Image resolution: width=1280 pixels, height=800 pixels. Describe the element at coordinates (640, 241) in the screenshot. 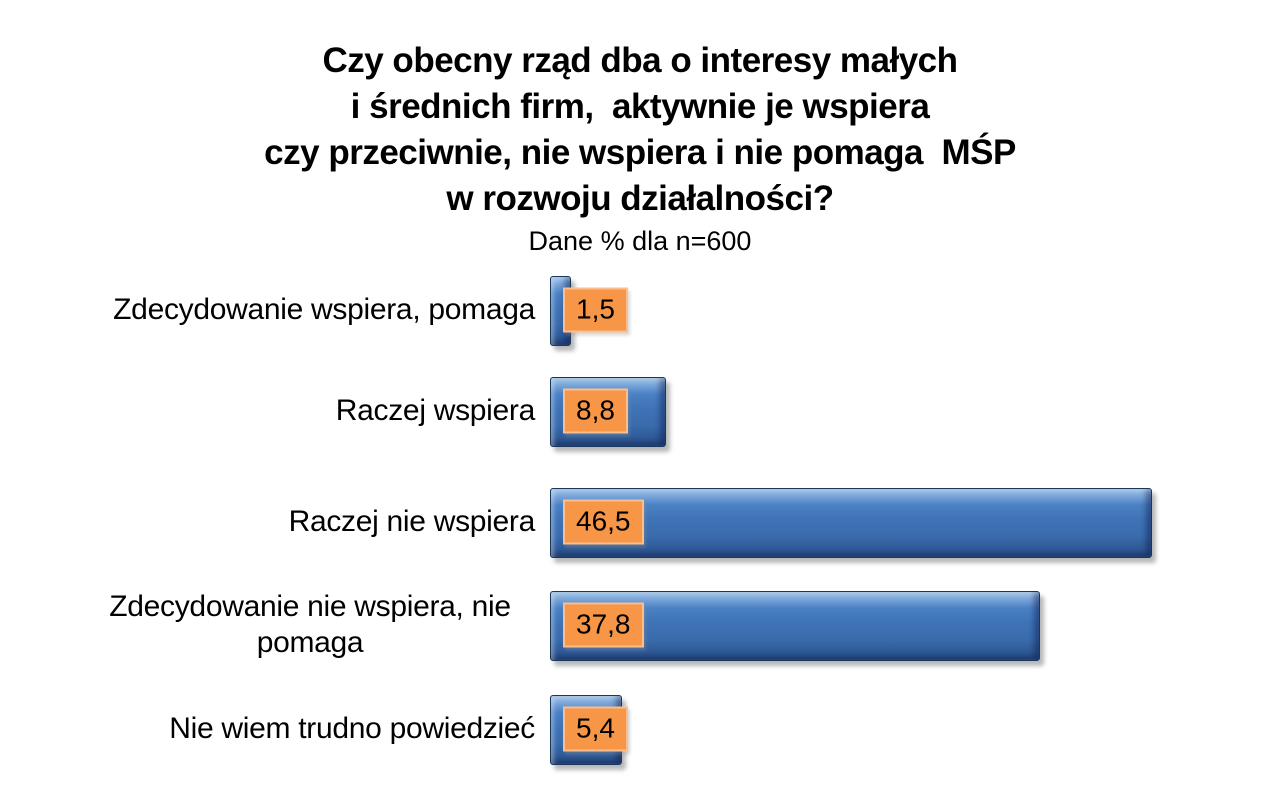

I see `chart-subtitle: Dane % dla n=600` at that location.